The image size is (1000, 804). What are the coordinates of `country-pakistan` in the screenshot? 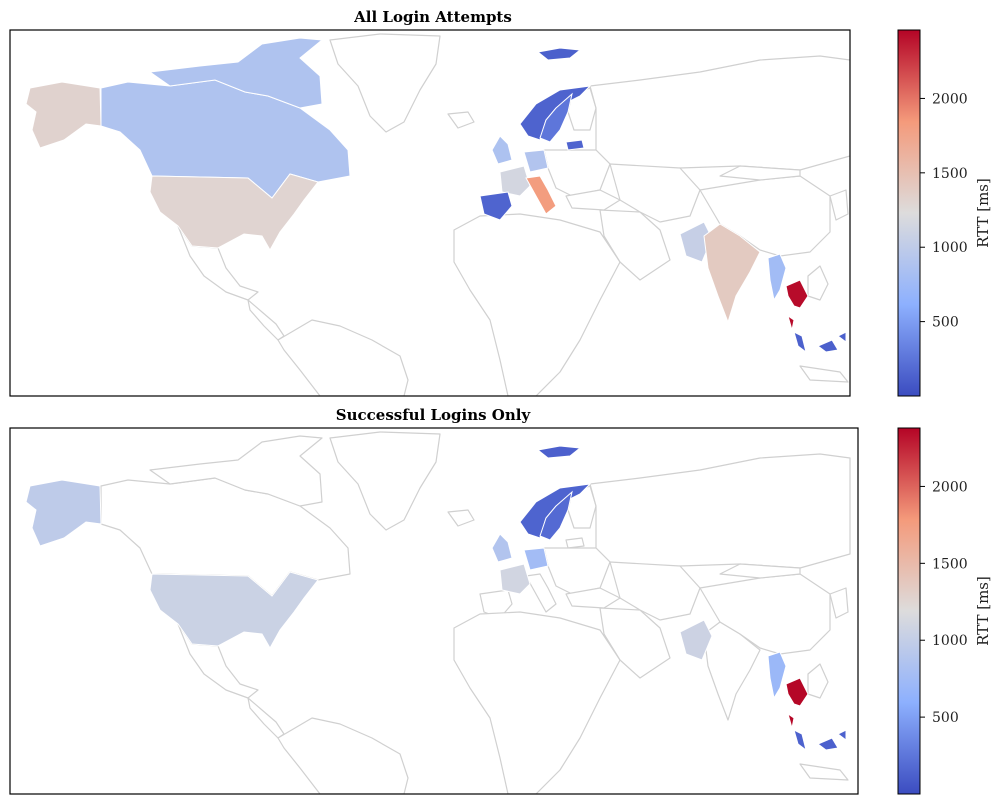 It's located at (696, 640).